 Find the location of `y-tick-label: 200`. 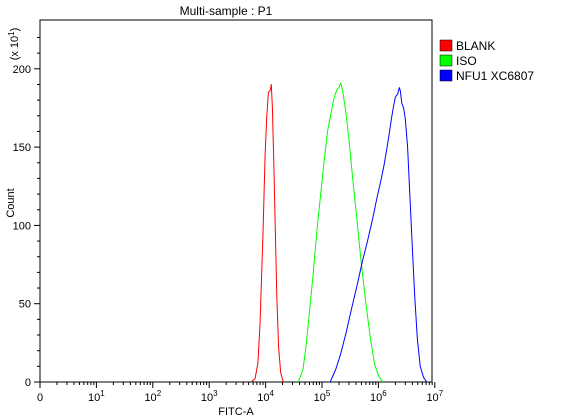

y-tick-label: 200 is located at coordinates (22, 70).